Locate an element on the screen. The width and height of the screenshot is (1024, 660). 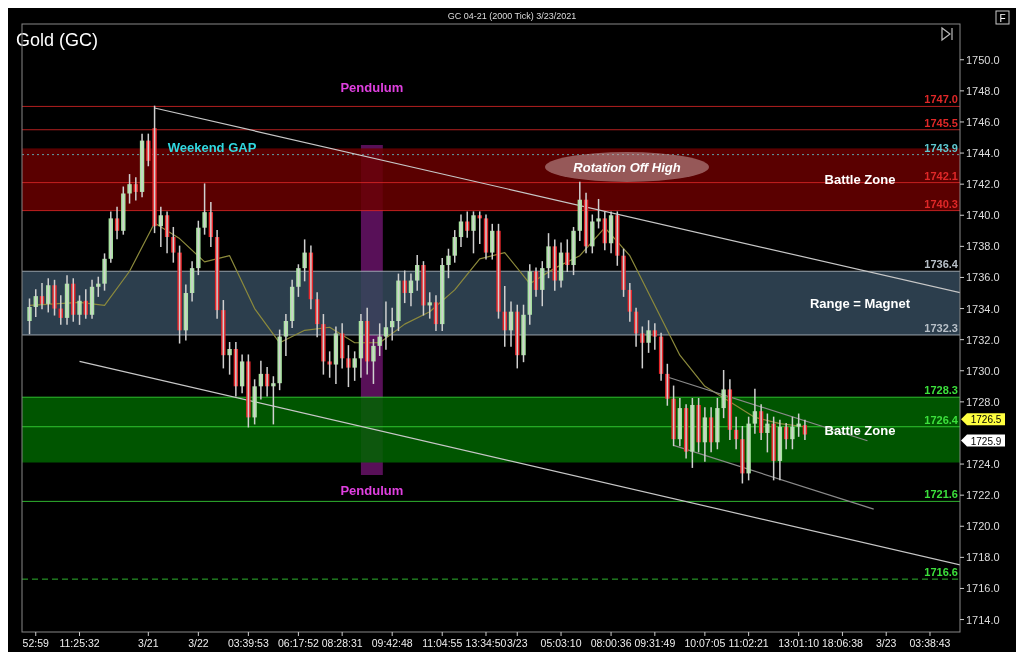
x-tick-label: 52:59 is located at coordinates (36, 643).